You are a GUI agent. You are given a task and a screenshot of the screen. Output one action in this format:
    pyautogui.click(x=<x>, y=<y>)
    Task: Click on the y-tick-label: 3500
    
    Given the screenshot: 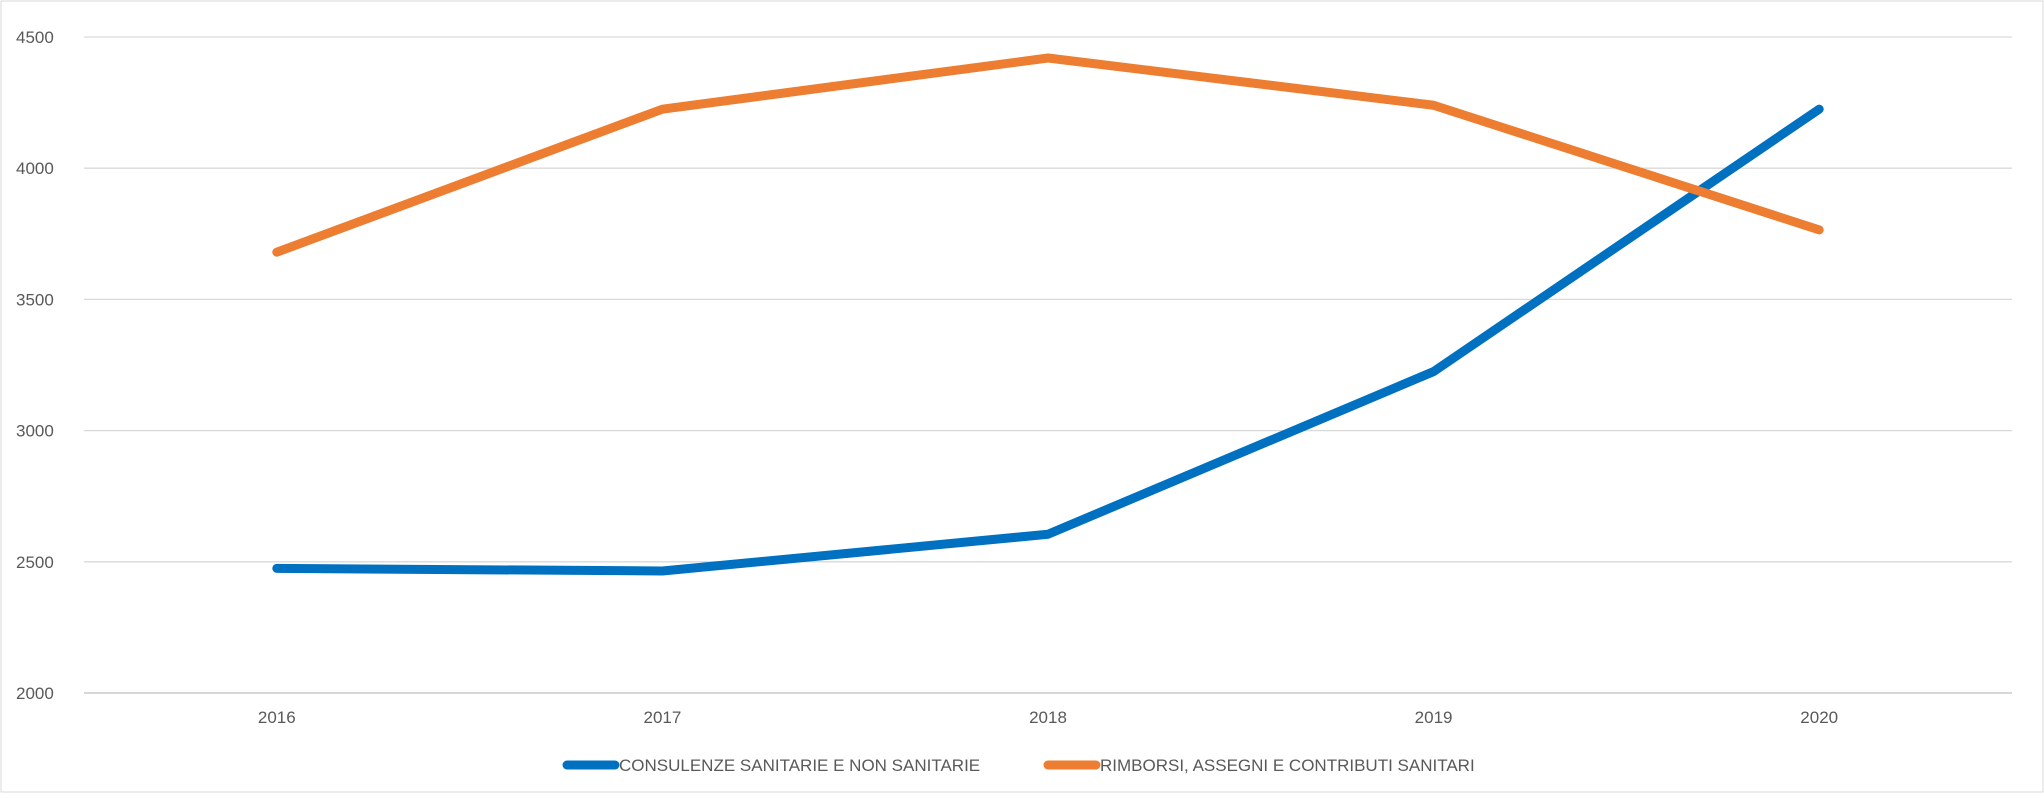 What is the action you would take?
    pyautogui.click(x=35, y=299)
    